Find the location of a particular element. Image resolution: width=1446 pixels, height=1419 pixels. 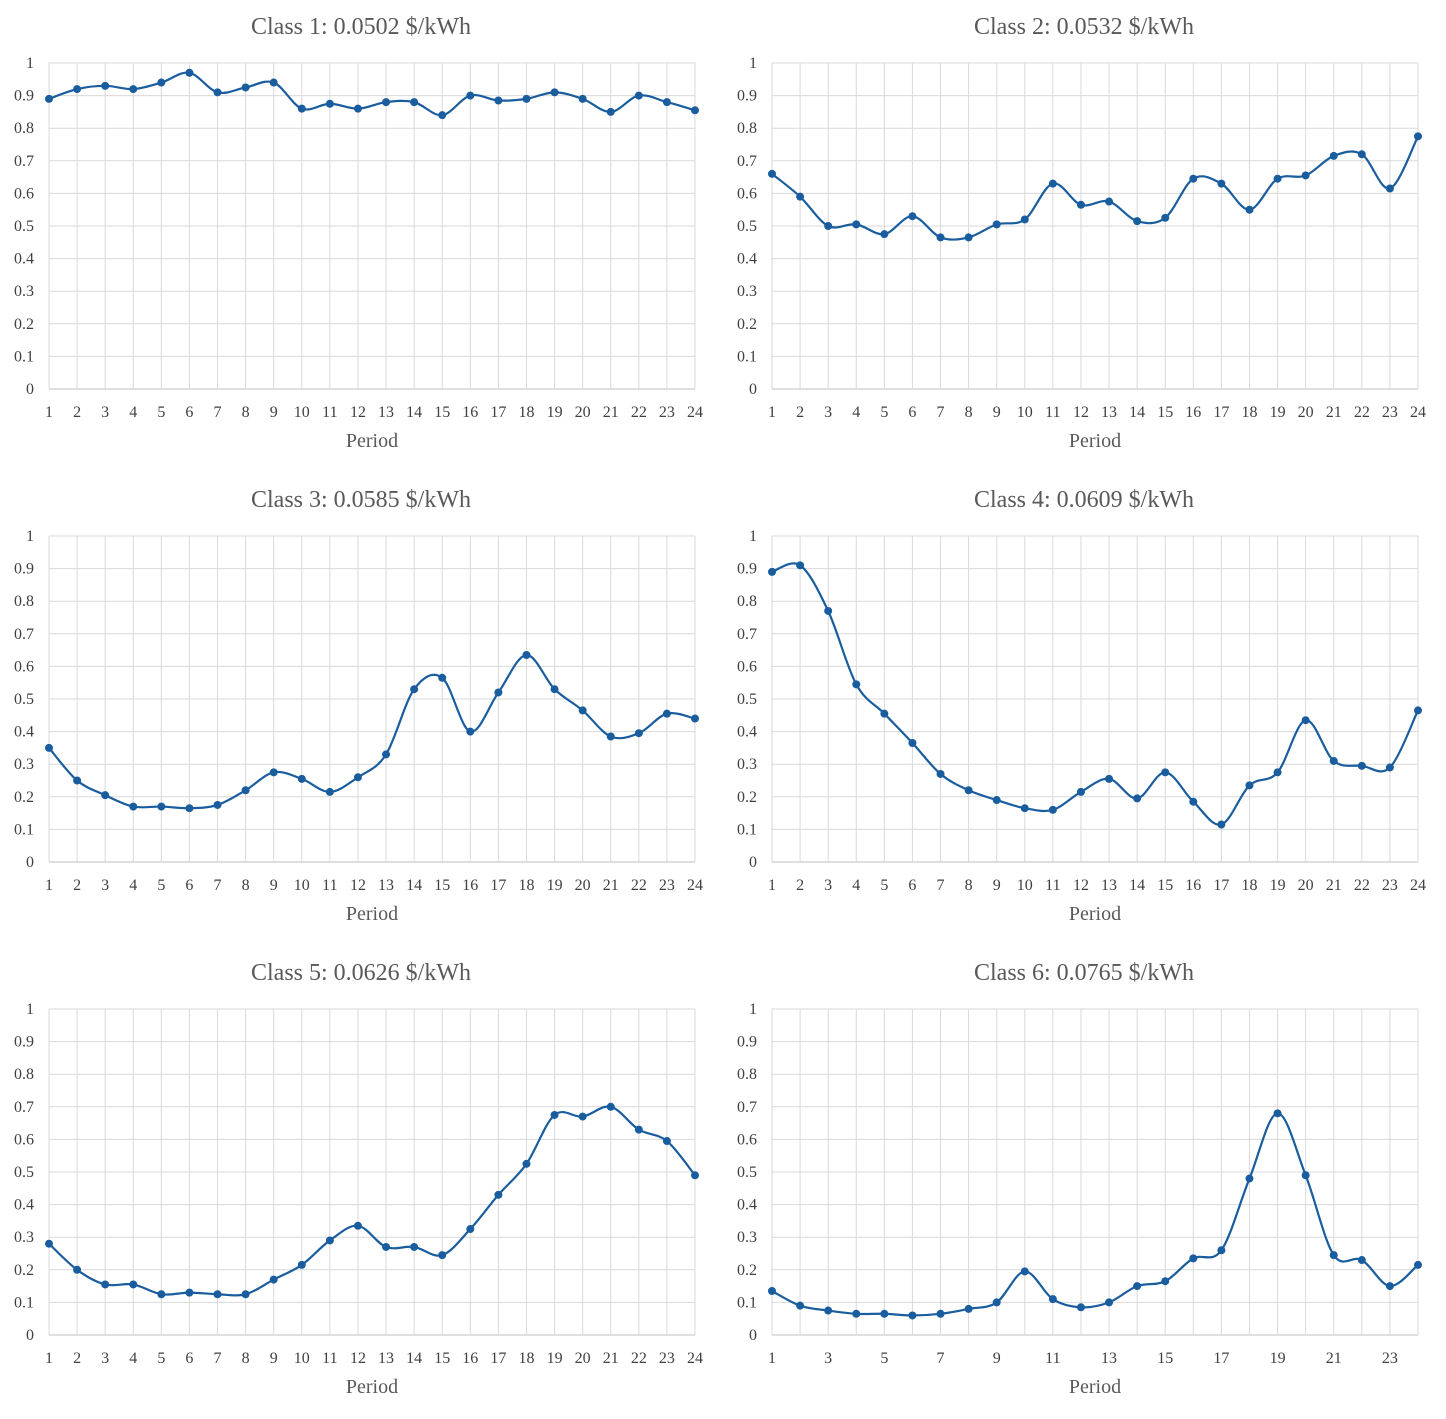

chart-title: Class 5: 0.0626 $/kWh is located at coordinates (361, 973).